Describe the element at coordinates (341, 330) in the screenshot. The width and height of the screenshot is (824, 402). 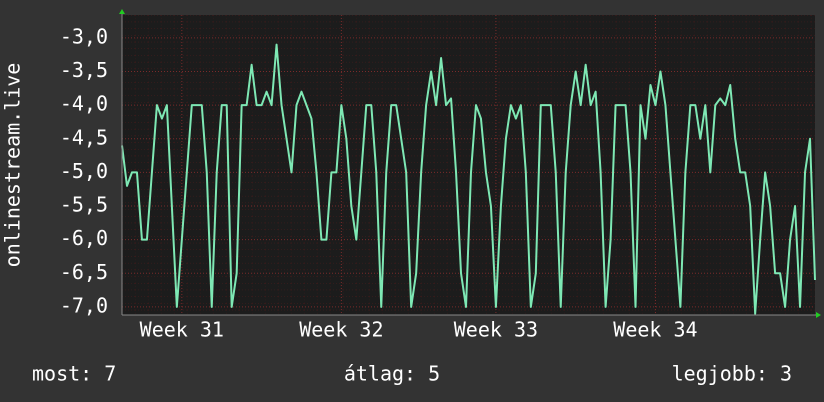
I see `x-tick-label: Week 32` at that location.